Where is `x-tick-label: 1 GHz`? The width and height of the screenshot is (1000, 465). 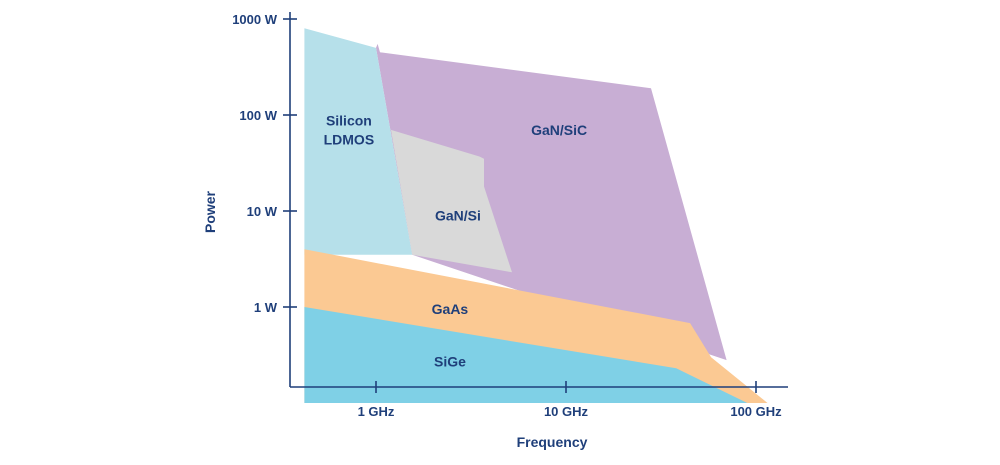 x-tick-label: 1 GHz is located at coordinates (376, 411).